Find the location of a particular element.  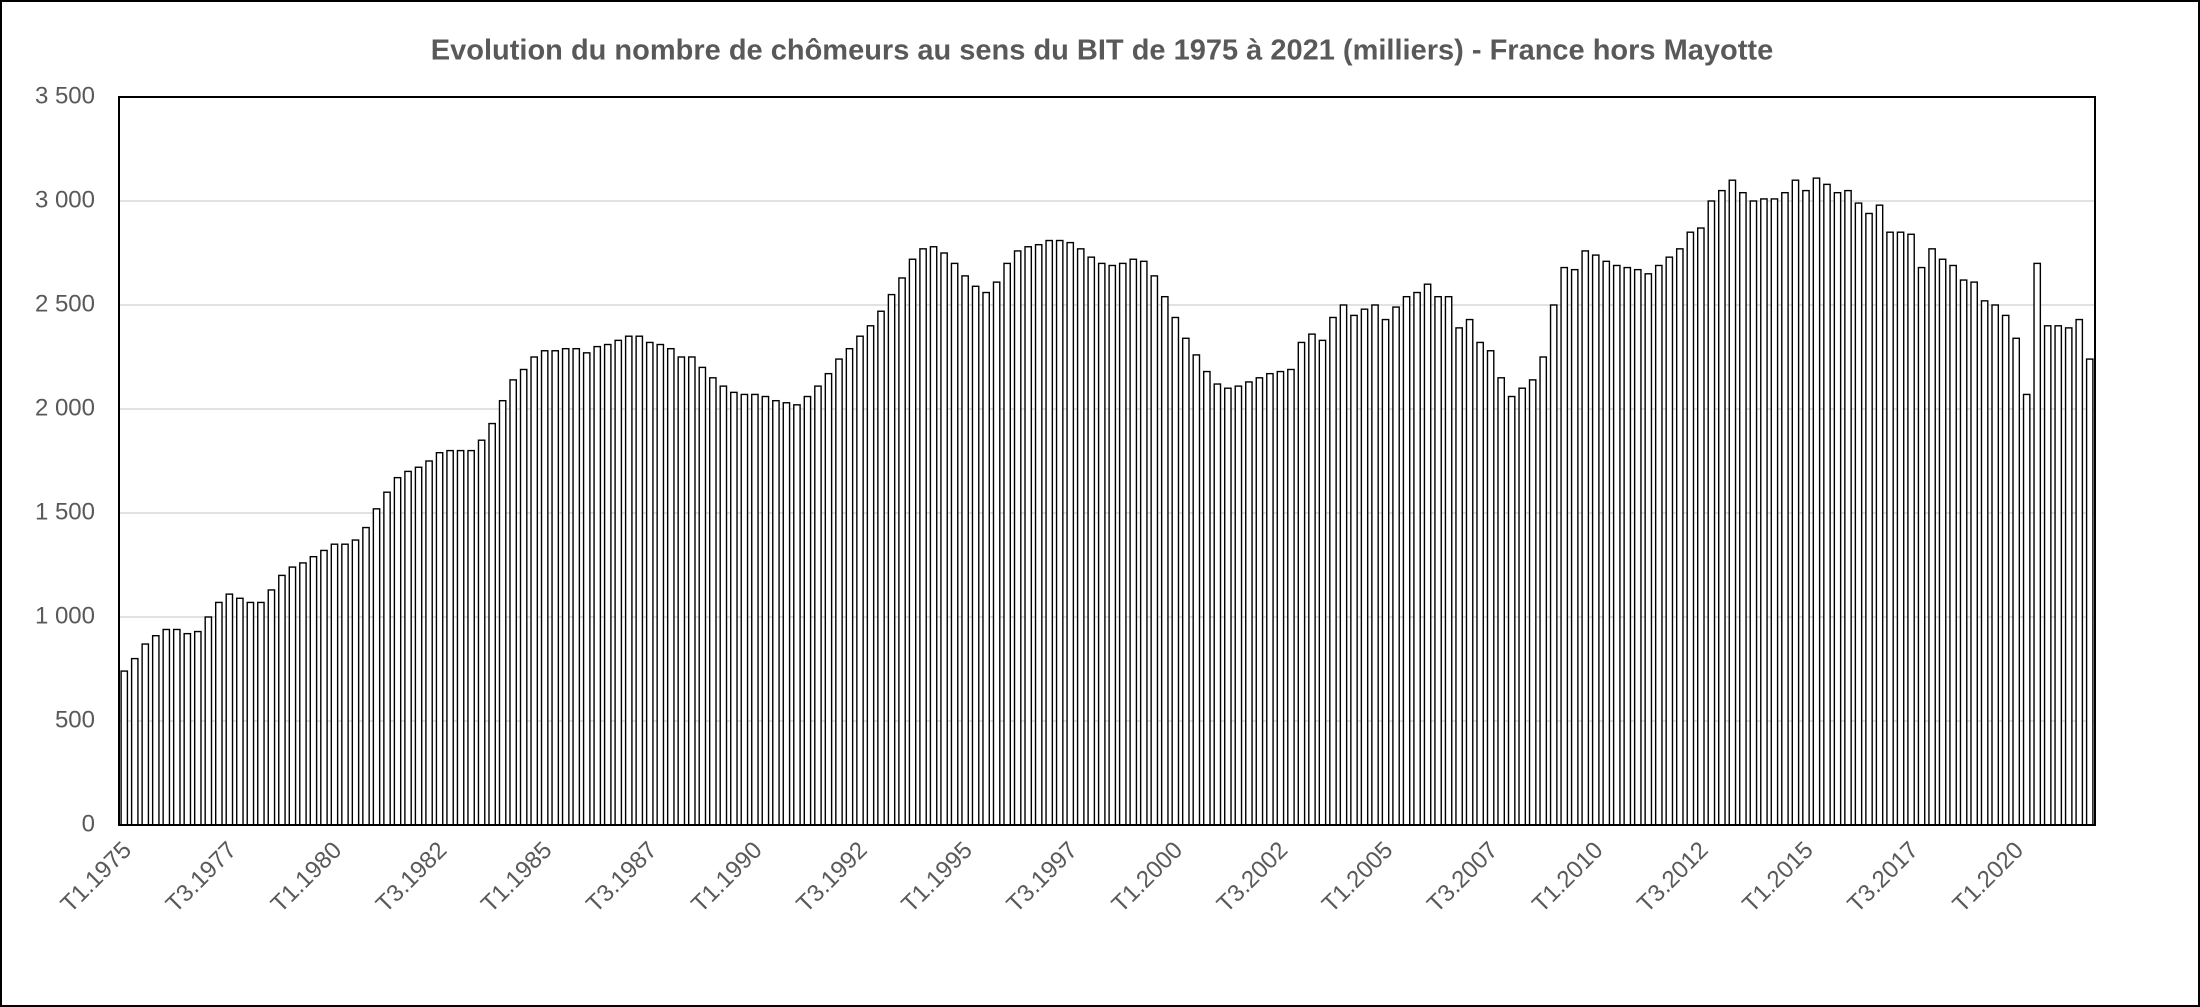

y-tick-label: 1 000 is located at coordinates (65, 615).